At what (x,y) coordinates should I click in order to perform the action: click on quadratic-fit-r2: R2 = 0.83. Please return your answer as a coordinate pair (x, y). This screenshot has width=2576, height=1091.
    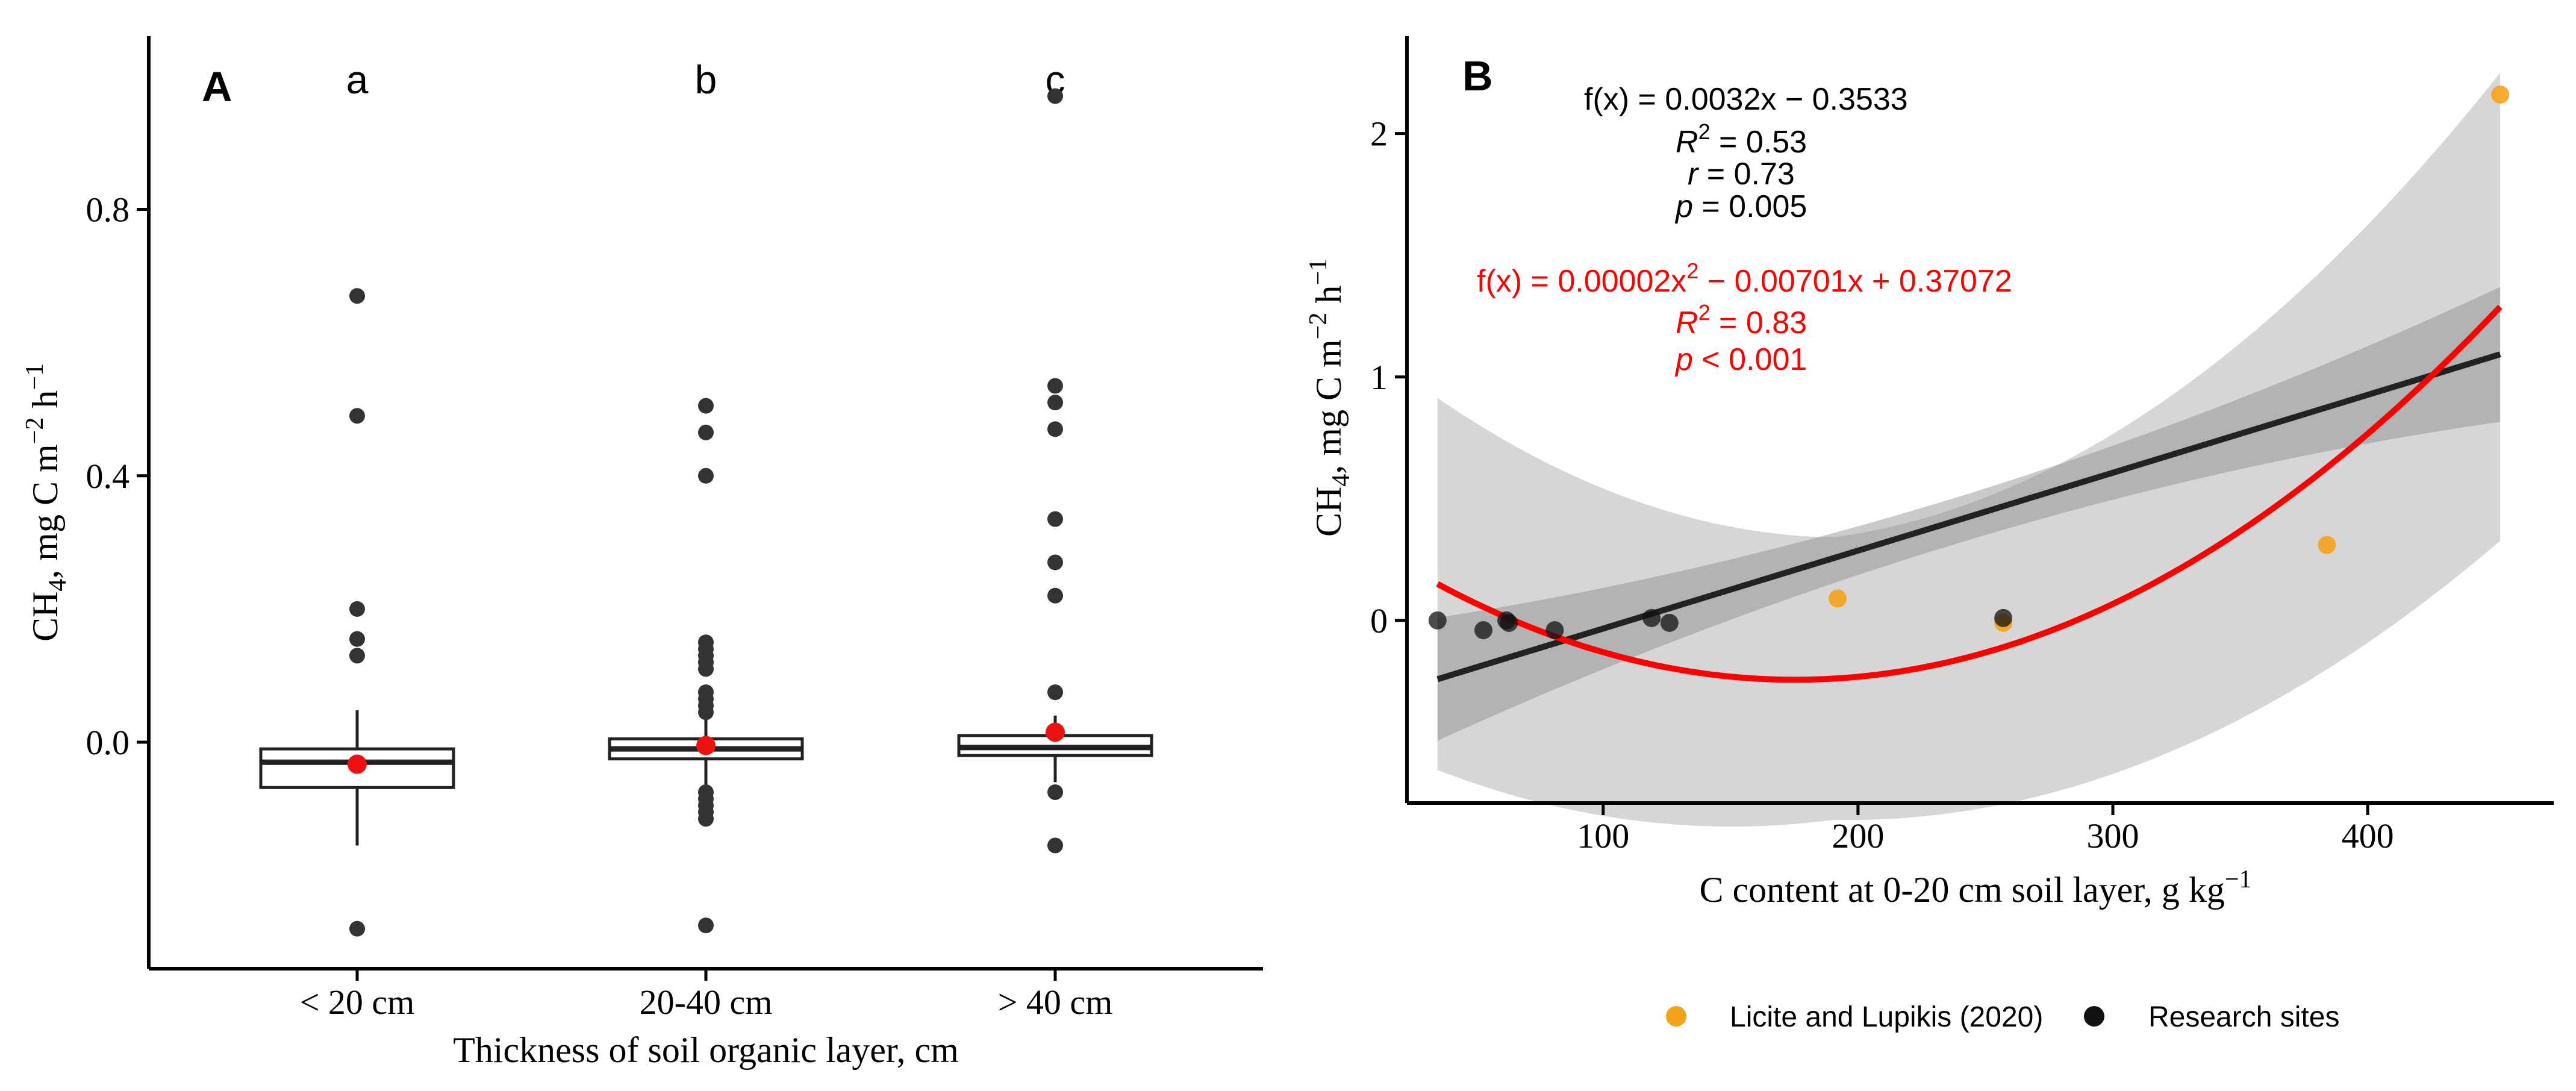
    Looking at the image, I should click on (1741, 320).